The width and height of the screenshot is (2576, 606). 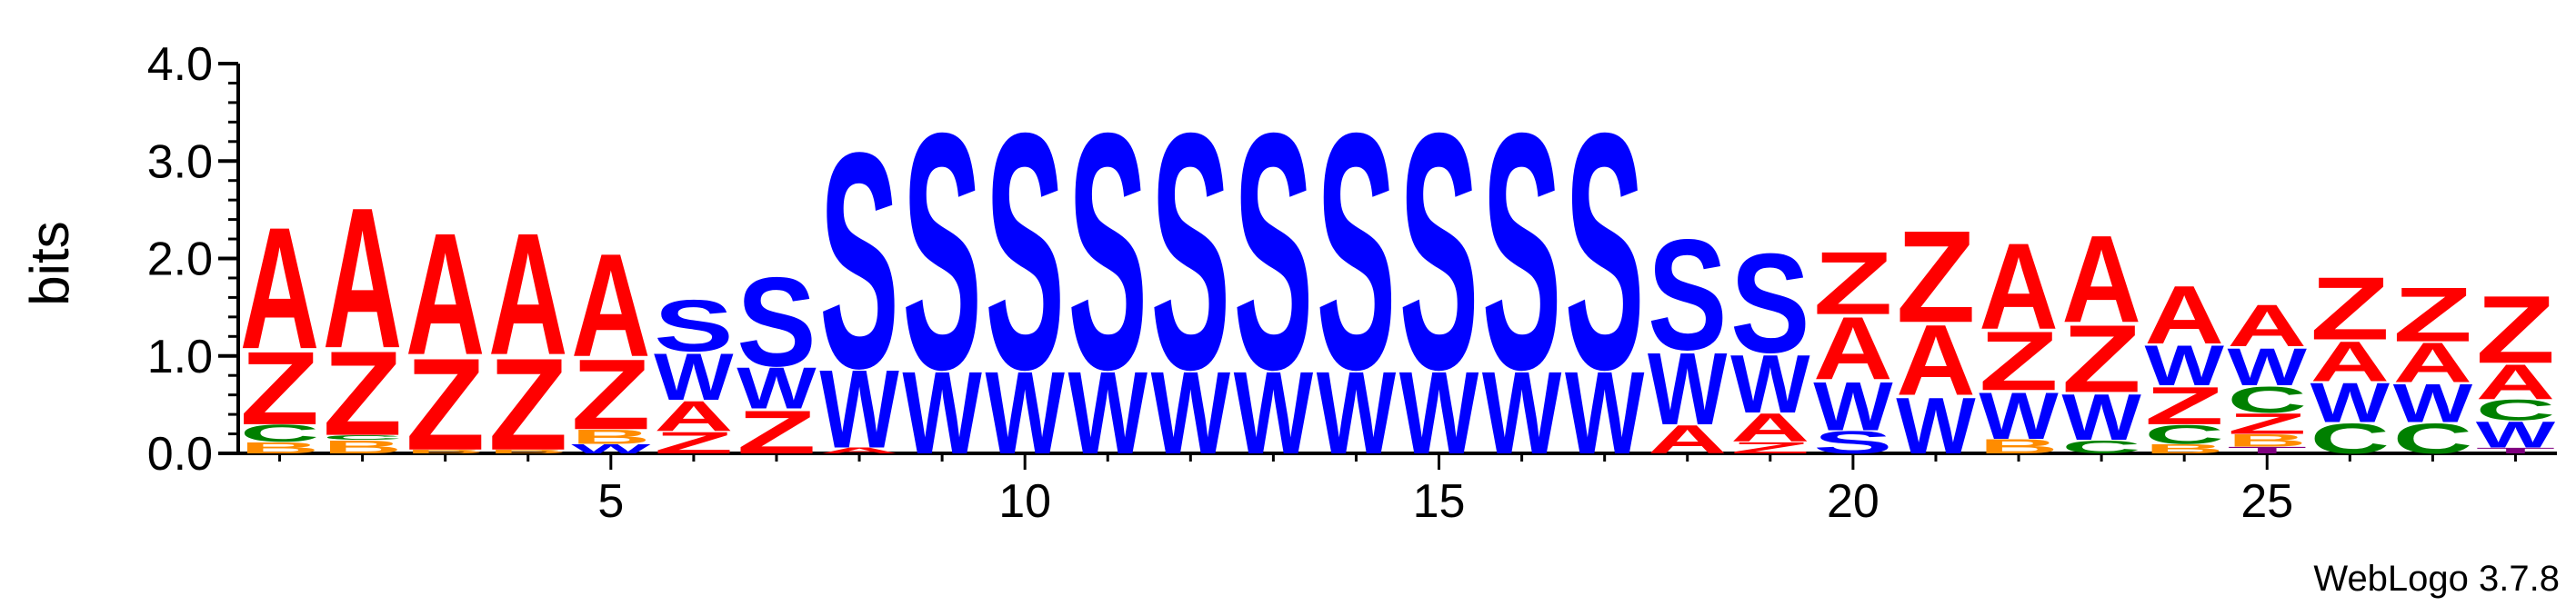 What do you see at coordinates (1853, 501) in the screenshot?
I see `x-tick-label: 20` at bounding box center [1853, 501].